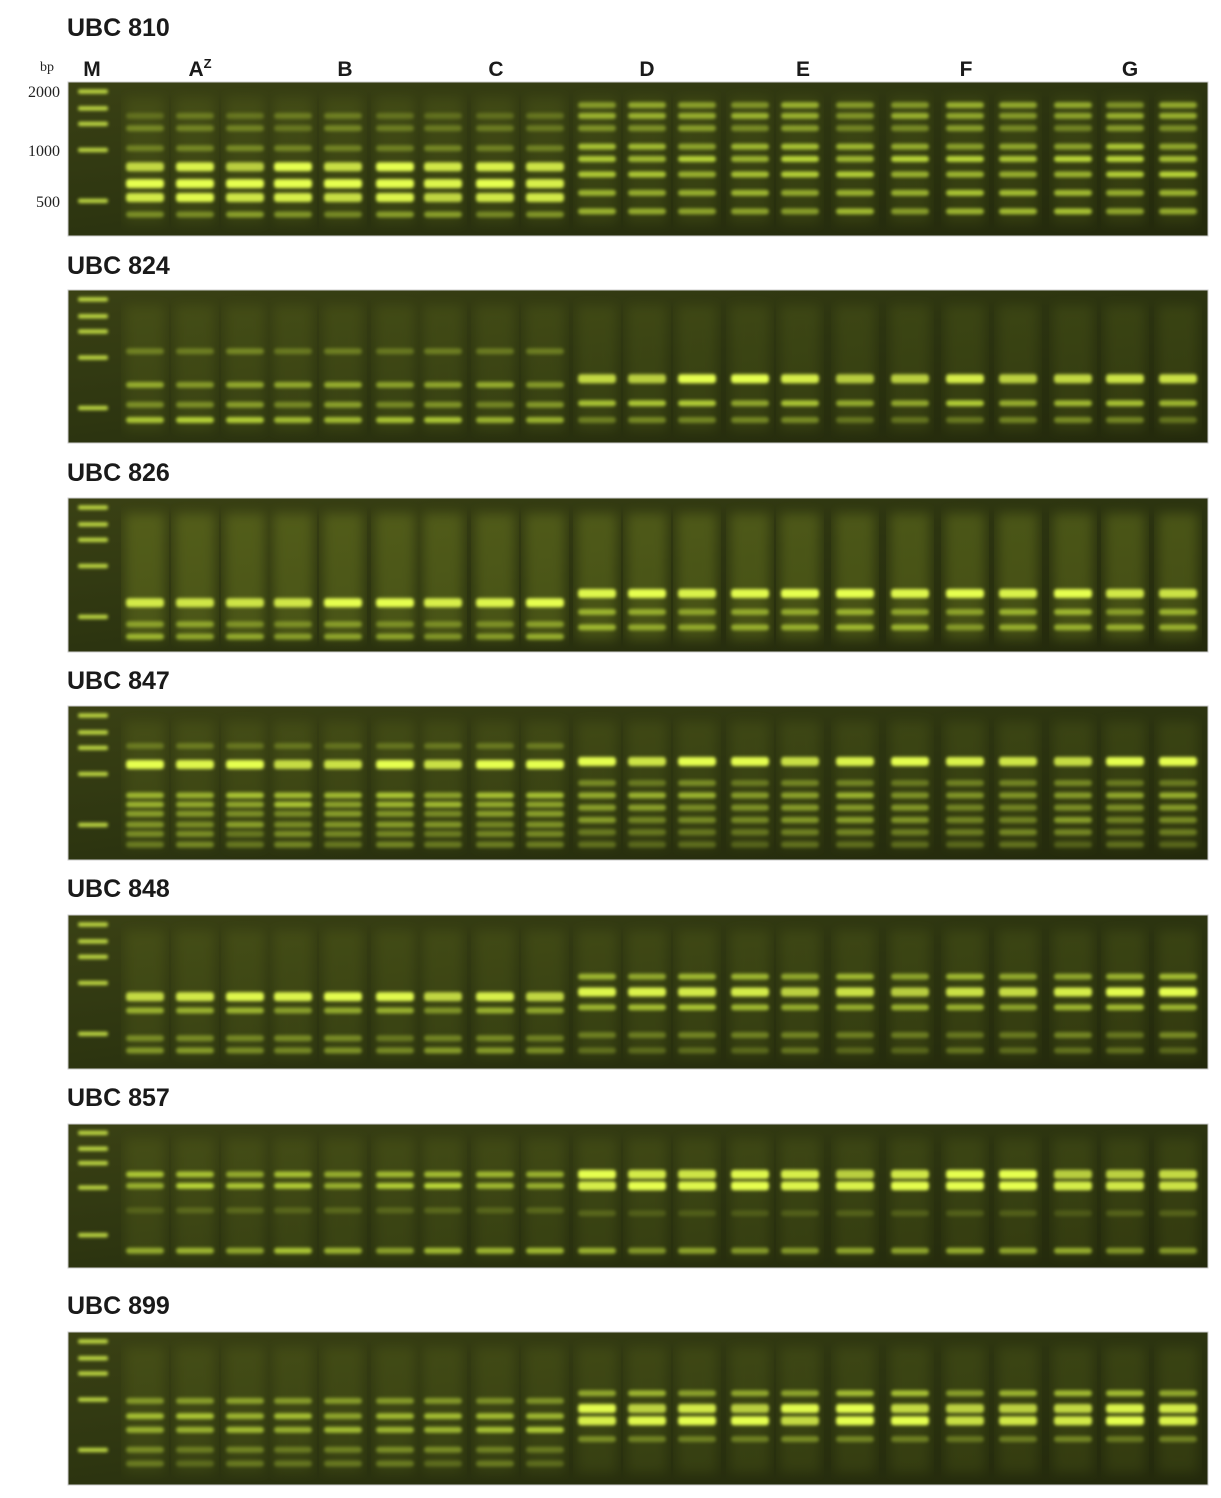 The height and width of the screenshot is (1498, 1221). Describe the element at coordinates (118, 1098) in the screenshot. I see `panel-title: UBC 857` at that location.